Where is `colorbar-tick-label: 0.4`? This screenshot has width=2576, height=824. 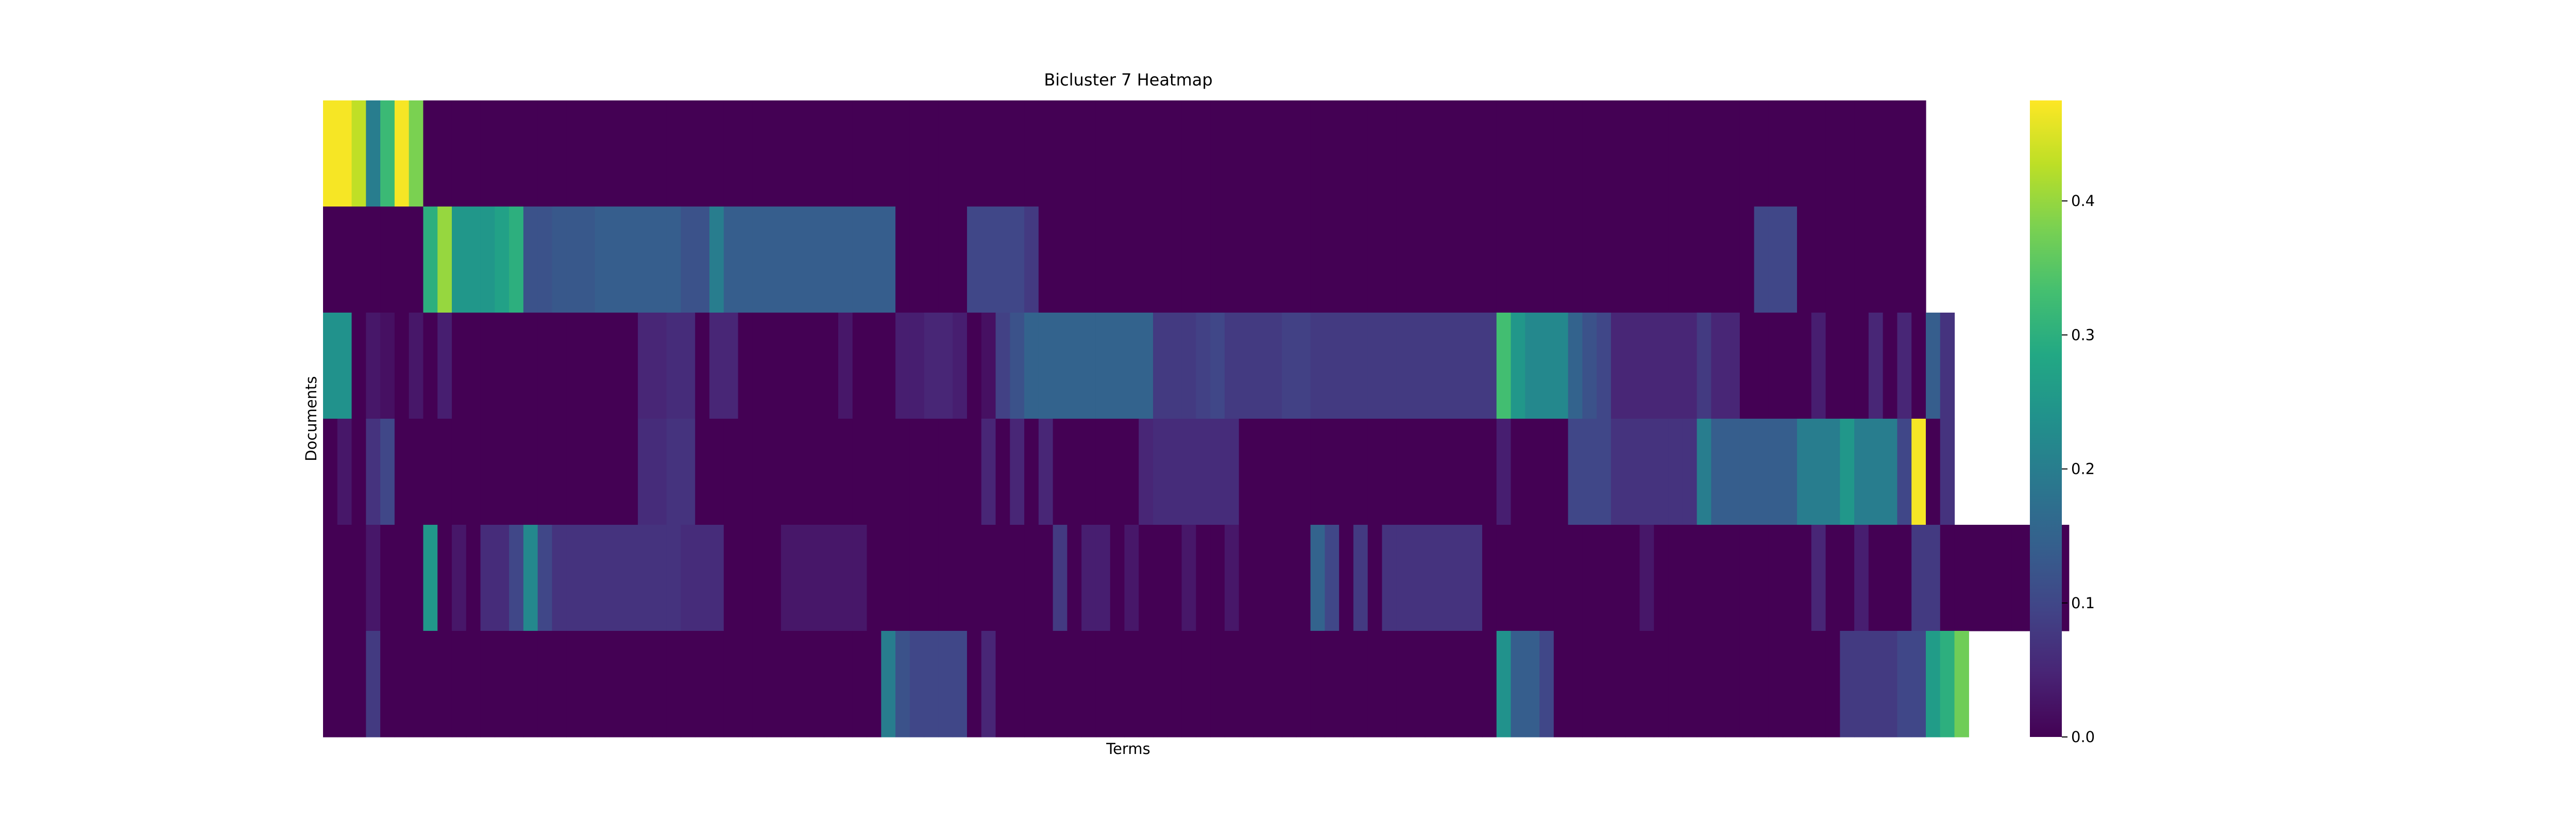
colorbar-tick-label: 0.4 is located at coordinates (2083, 201).